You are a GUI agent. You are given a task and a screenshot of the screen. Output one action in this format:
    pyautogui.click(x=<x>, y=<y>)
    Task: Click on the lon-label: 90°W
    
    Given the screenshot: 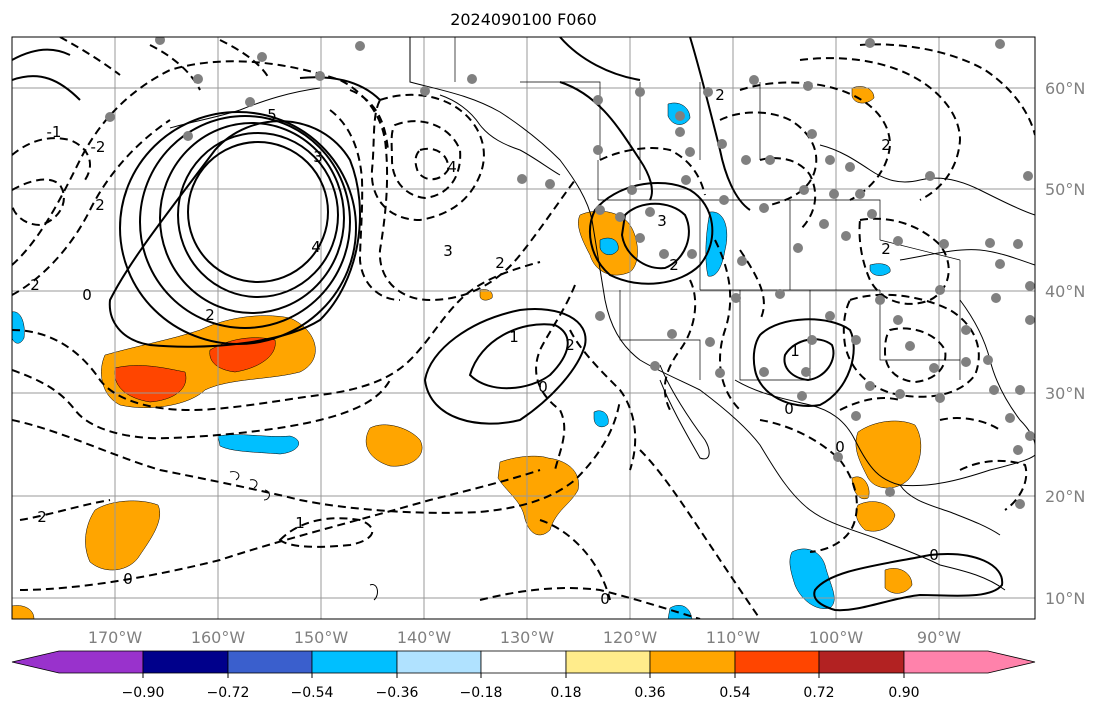 What is the action you would take?
    pyautogui.click(x=939, y=637)
    